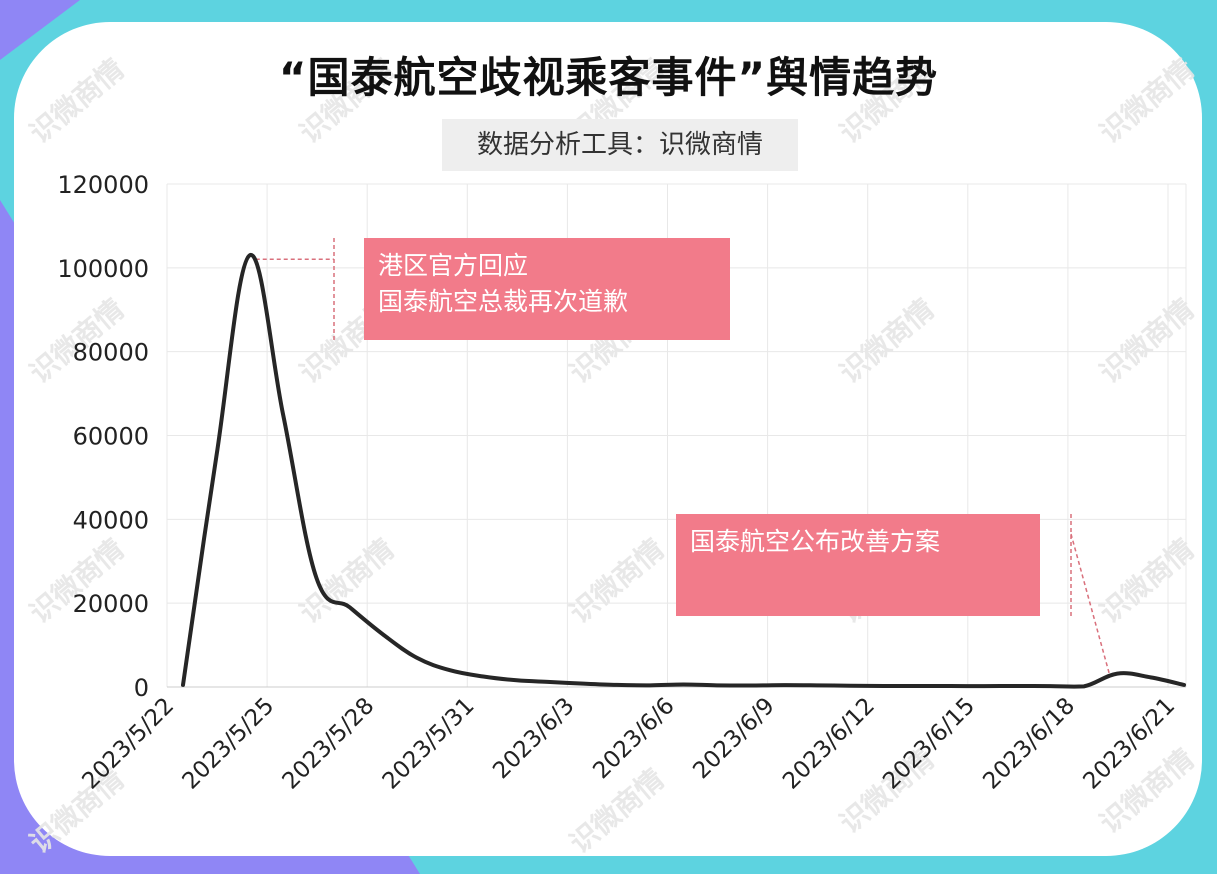 This screenshot has width=1217, height=874. I want to click on y-tick-label: 60000, so click(111, 437).